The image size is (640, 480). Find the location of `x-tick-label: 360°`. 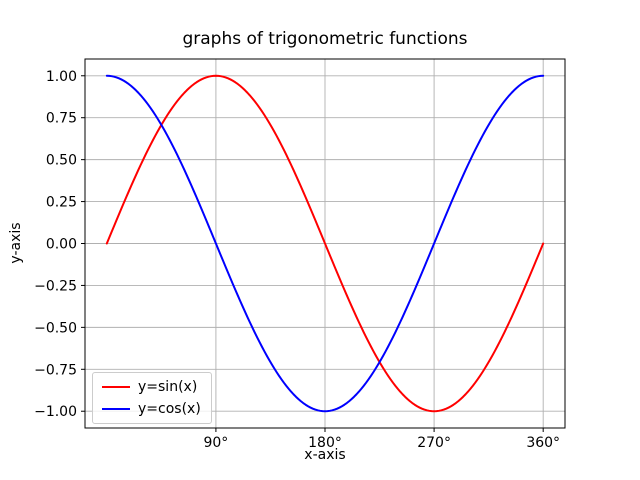

x-tick-label: 360° is located at coordinates (543, 443).